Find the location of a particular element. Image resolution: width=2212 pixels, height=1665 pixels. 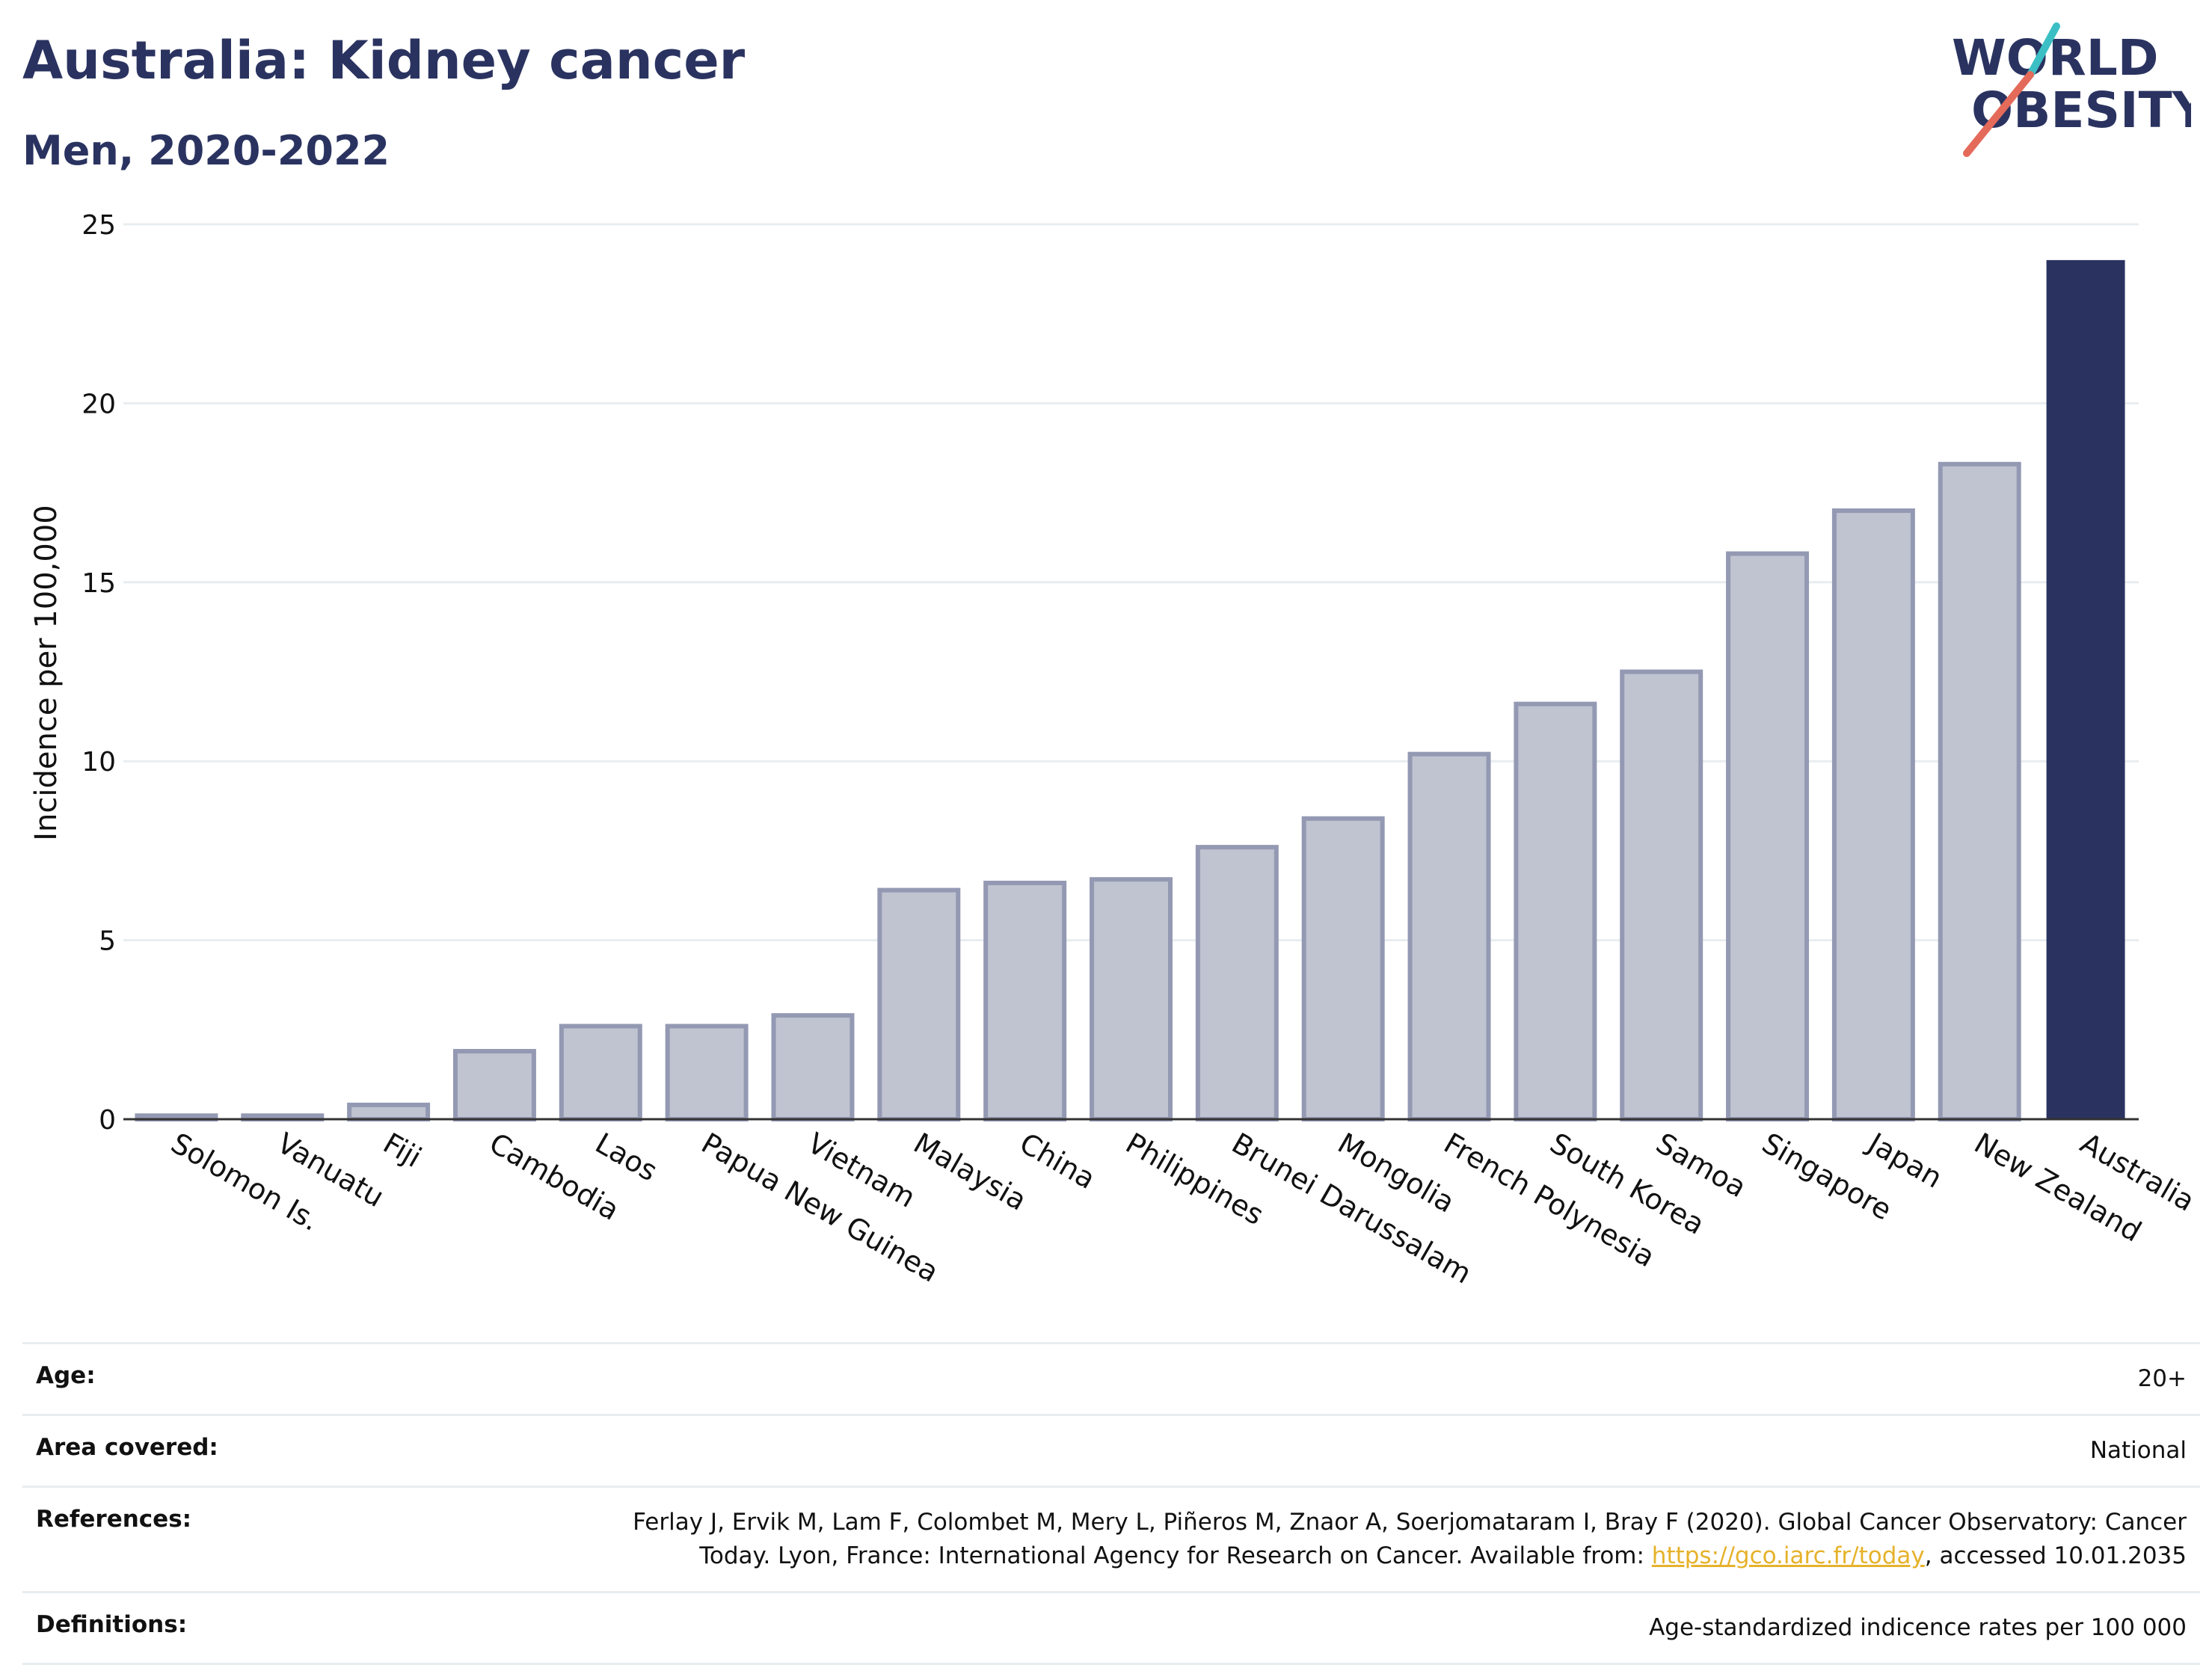

bar-brunei-darussalam is located at coordinates (1237, 983).